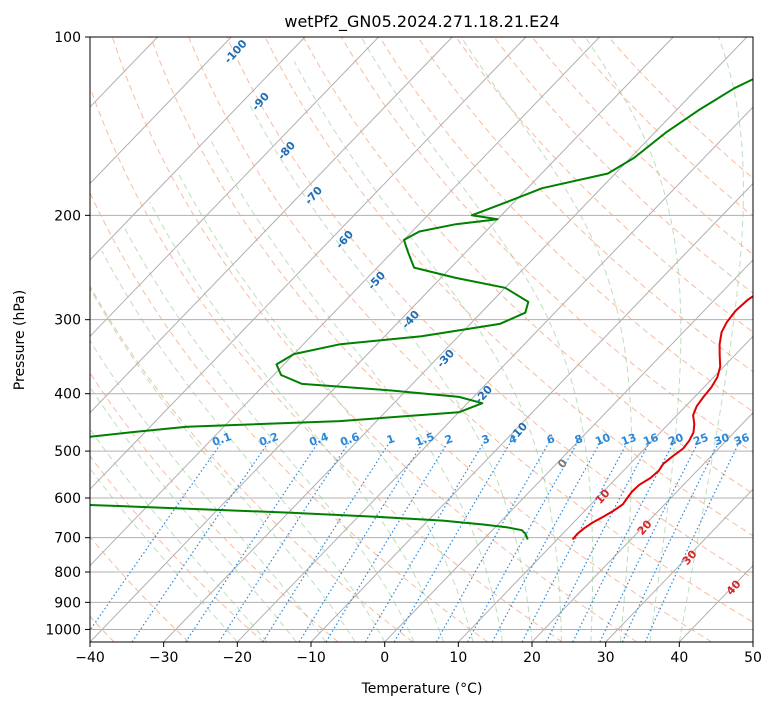 This screenshot has height=708, width=775. What do you see at coordinates (67, 216) in the screenshot?
I see `y-tick-label: 200` at bounding box center [67, 216].